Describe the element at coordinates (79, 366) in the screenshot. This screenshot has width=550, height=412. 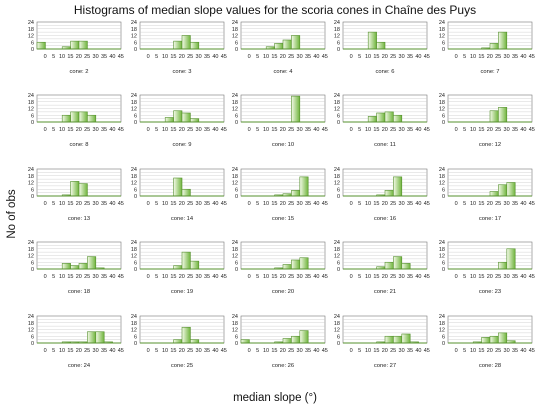
I see `panel-label: cone: 24` at that location.